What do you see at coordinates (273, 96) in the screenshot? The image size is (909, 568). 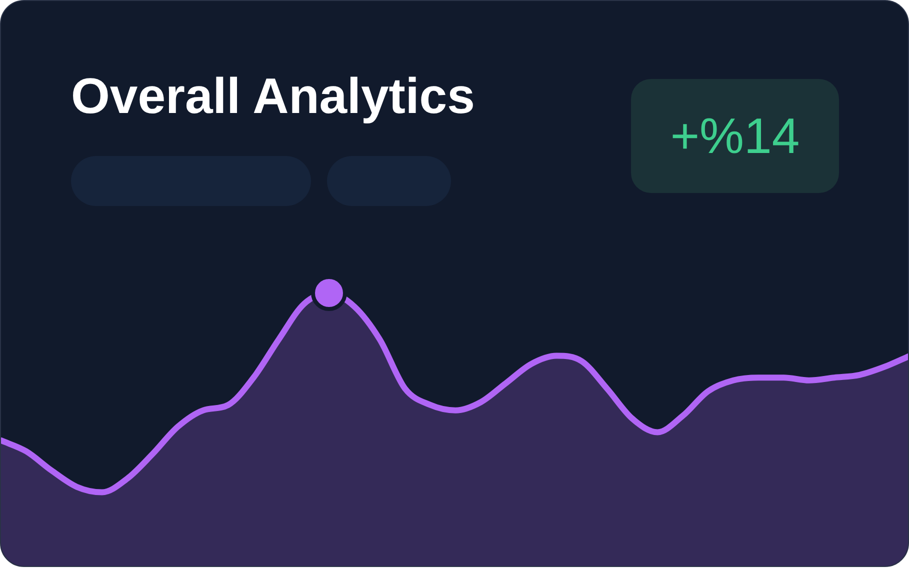 I see `chart-title: Overall Analytics` at bounding box center [273, 96].